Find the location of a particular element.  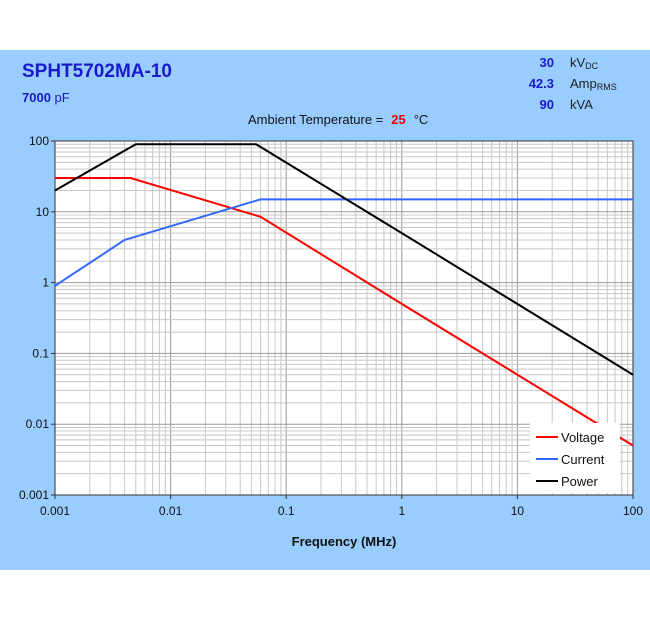

x-tick-label: 0.01 is located at coordinates (171, 511).